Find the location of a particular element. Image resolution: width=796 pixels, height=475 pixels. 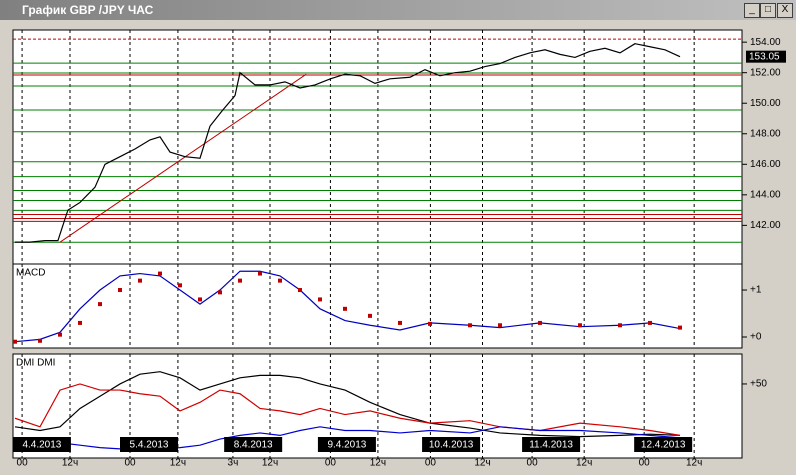

y-tick-label: +0 is located at coordinates (756, 337).